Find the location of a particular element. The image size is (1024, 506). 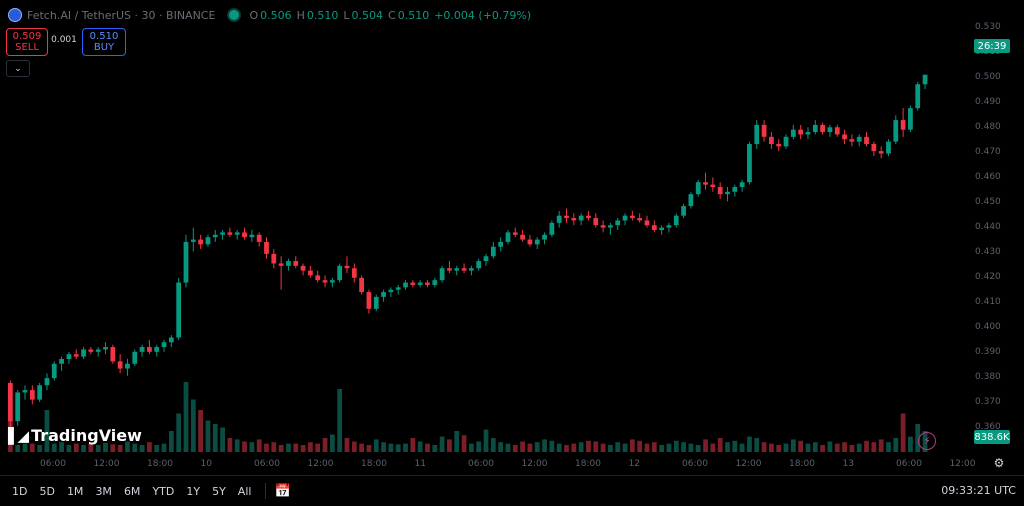

buy-button: 0.510 BUY is located at coordinates (104, 42).